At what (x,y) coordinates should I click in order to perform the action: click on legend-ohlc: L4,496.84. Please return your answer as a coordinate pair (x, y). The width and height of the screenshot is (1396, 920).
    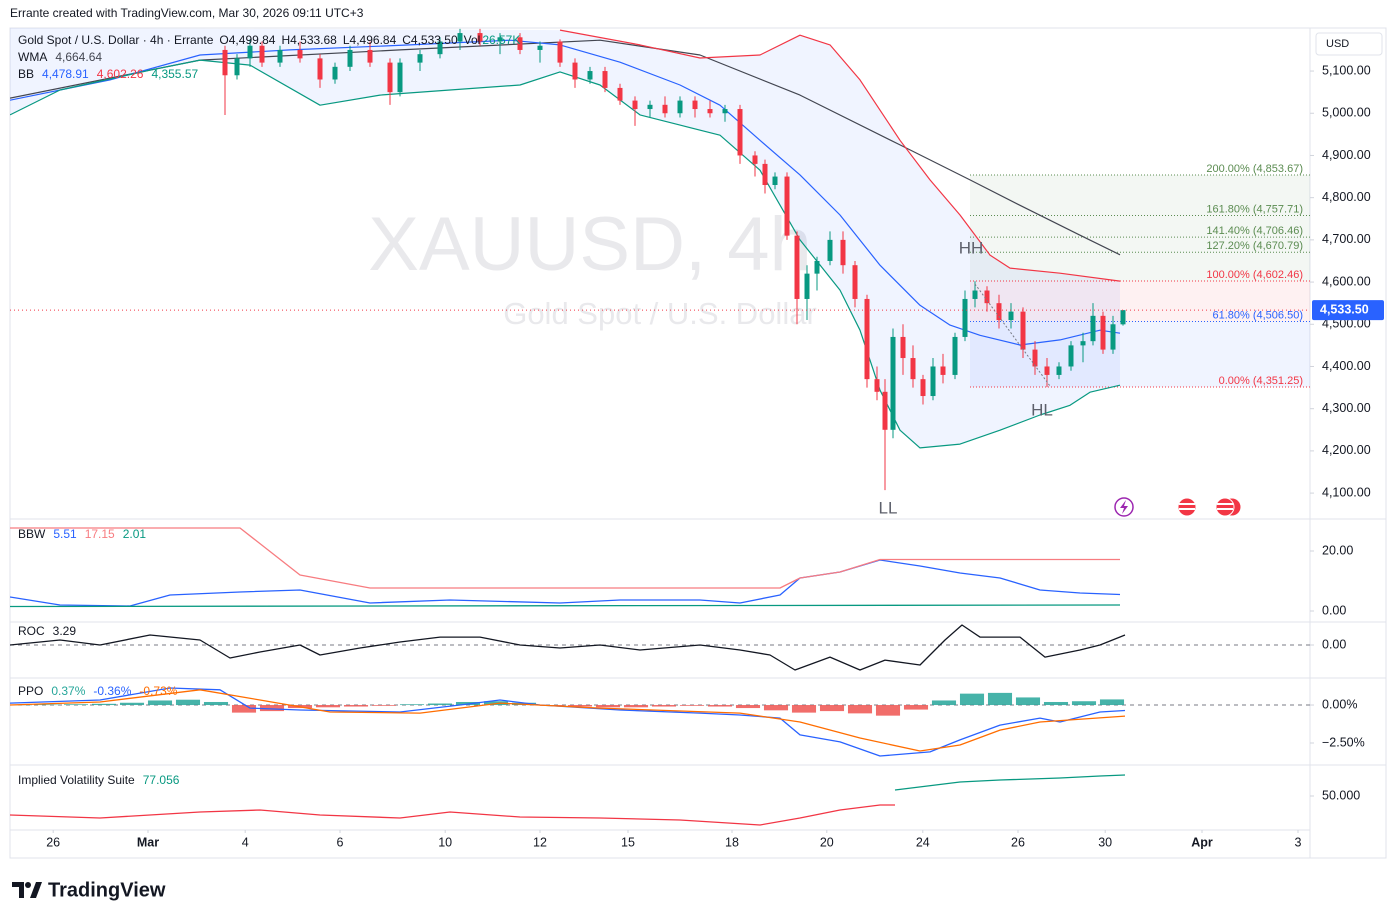
    Looking at the image, I should click on (370, 40).